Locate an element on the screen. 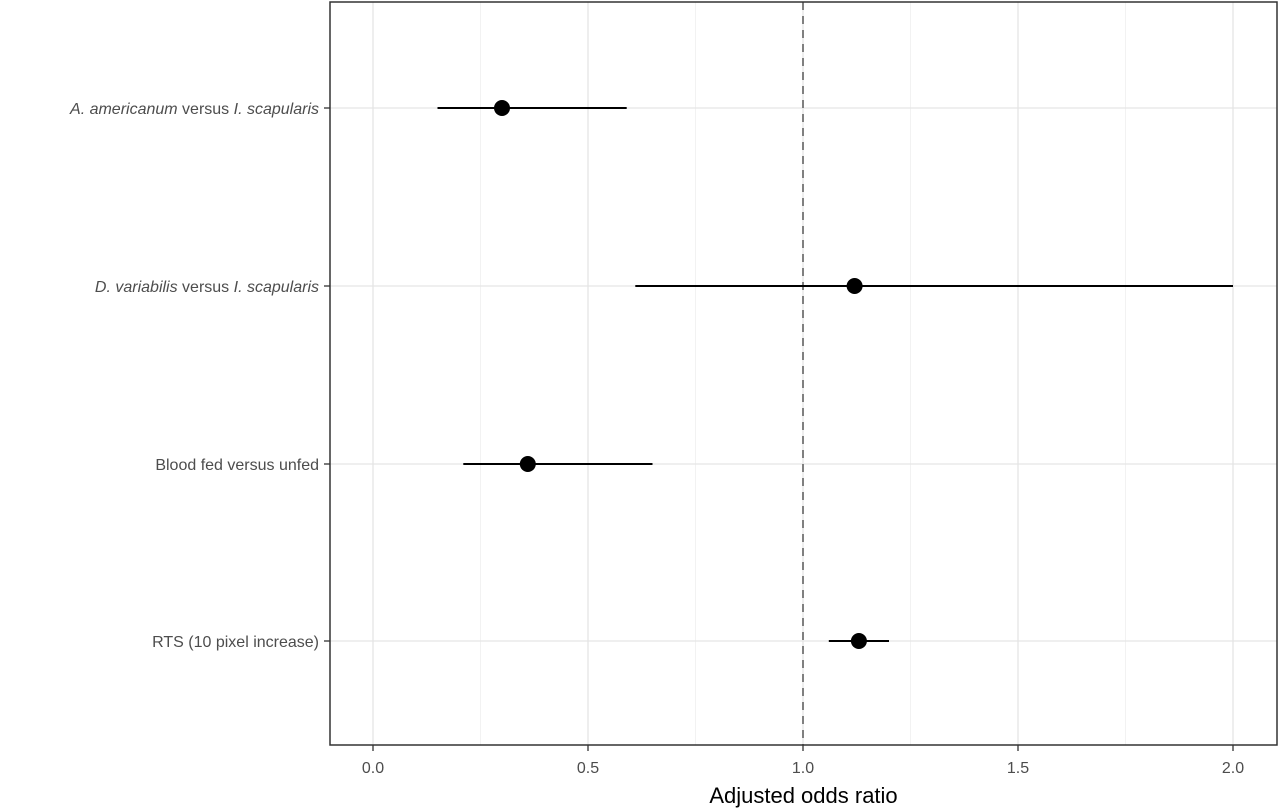 Image resolution: width=1280 pixels, height=811 pixels. x-axis-title: Adjusted odds ratio is located at coordinates (803, 795).